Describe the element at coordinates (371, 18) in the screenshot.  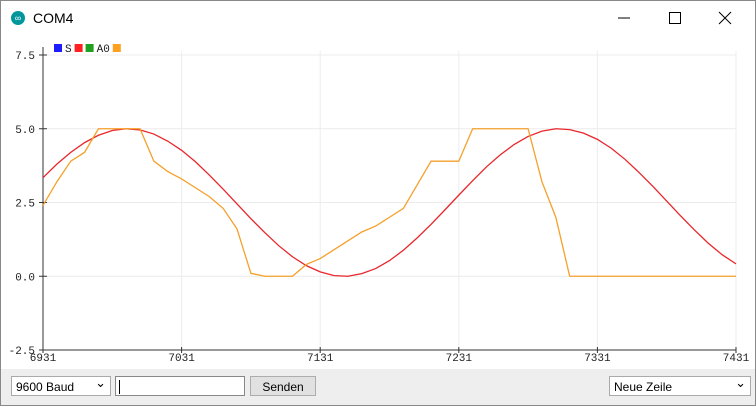
I see `title-bar-icons: ∞` at that location.